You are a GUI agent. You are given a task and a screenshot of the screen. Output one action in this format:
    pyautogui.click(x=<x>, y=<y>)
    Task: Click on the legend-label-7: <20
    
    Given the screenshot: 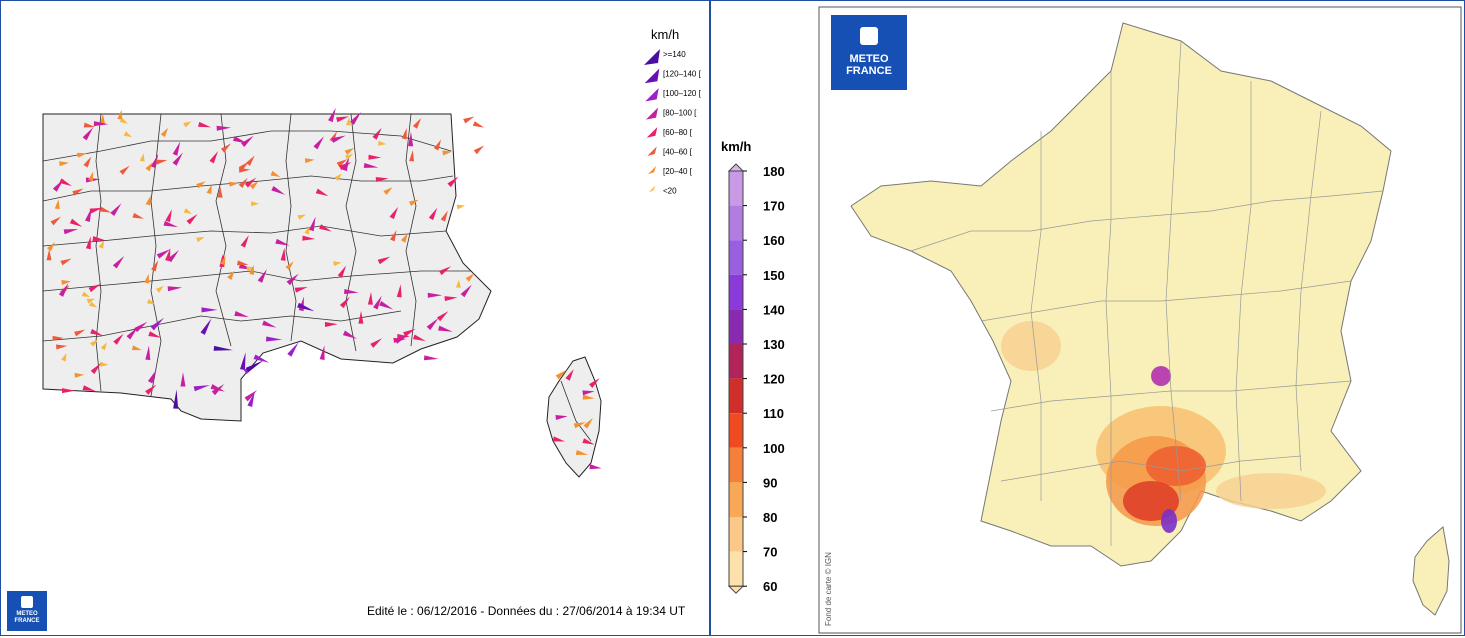 What is the action you would take?
    pyautogui.click(x=670, y=191)
    